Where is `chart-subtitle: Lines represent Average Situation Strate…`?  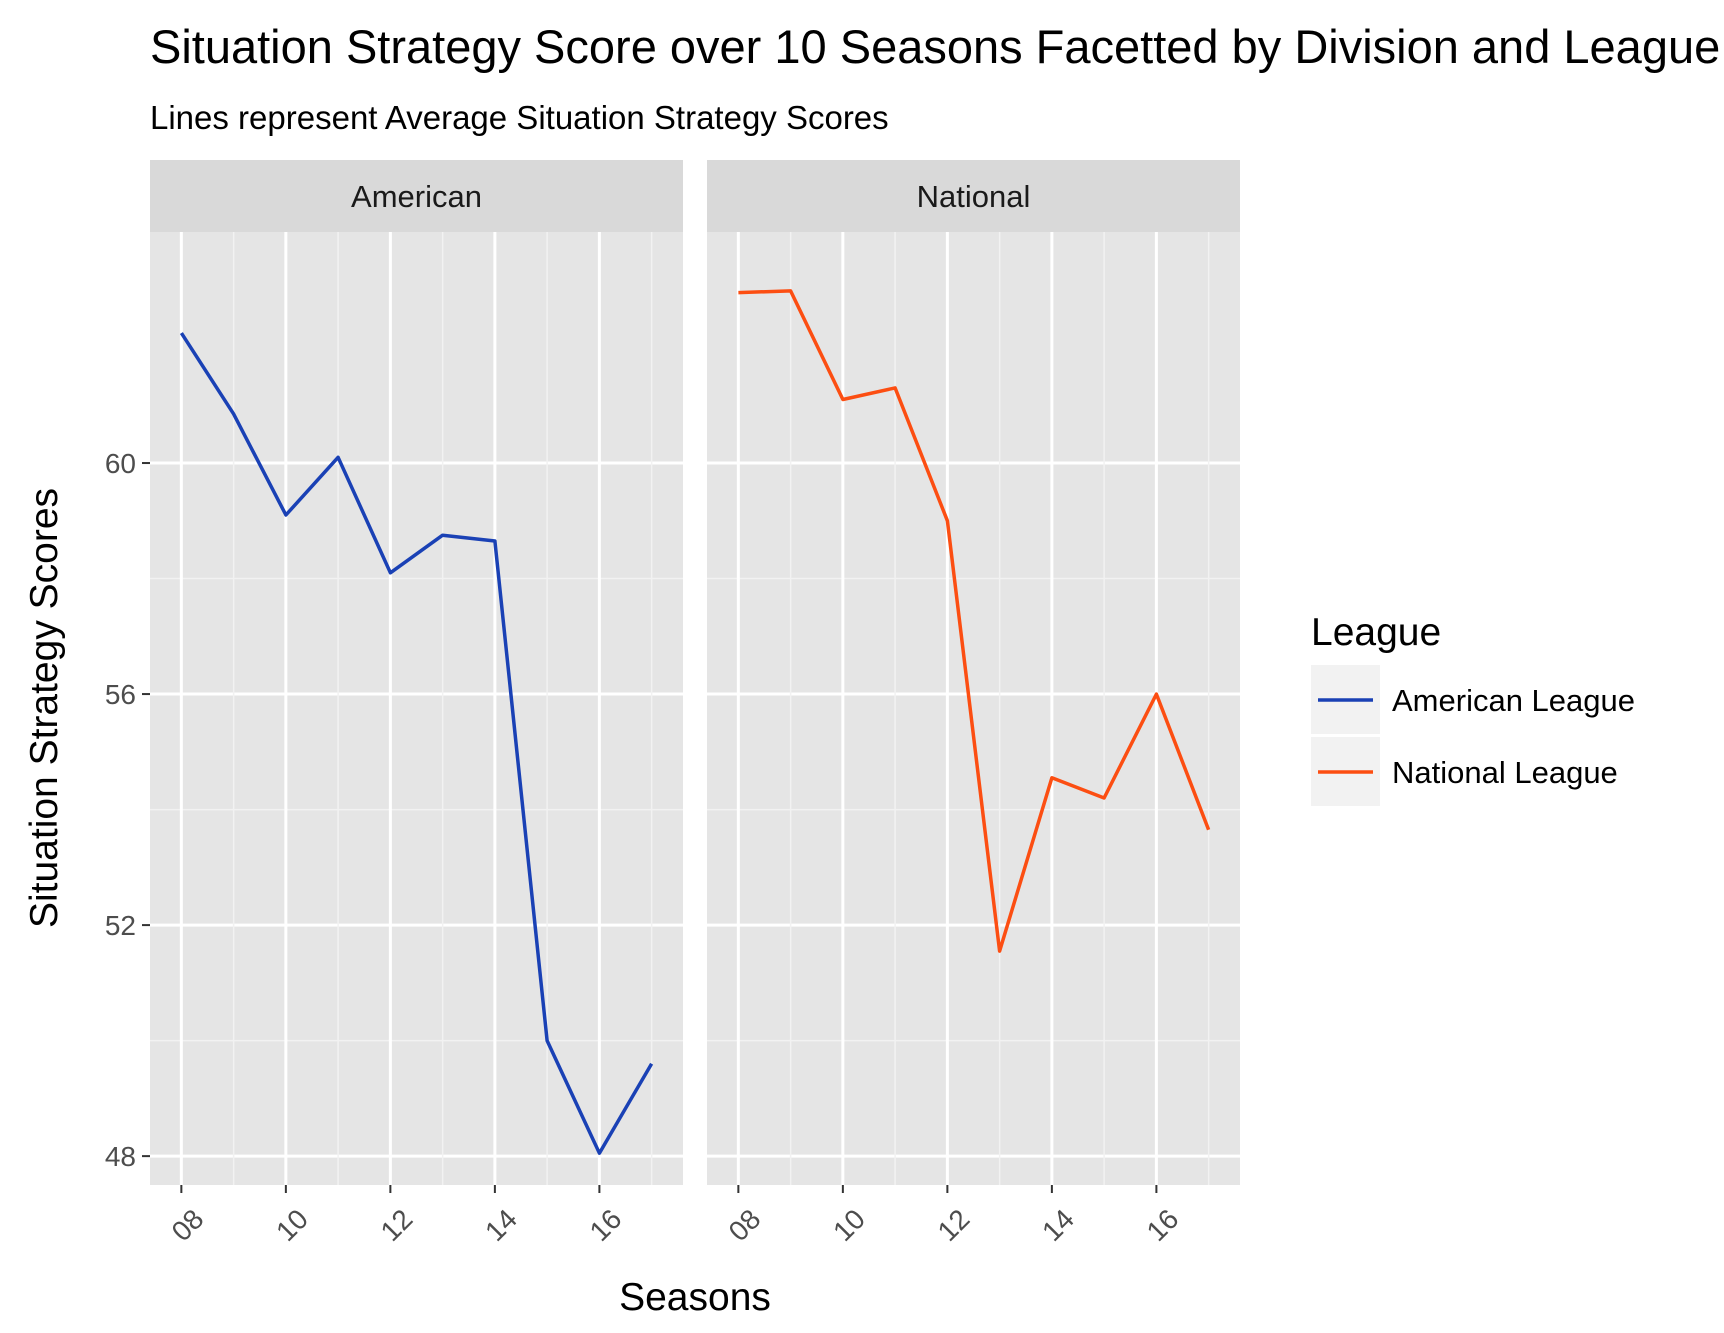
chart-subtitle: Lines represent Average Situation Strate… is located at coordinates (519, 117).